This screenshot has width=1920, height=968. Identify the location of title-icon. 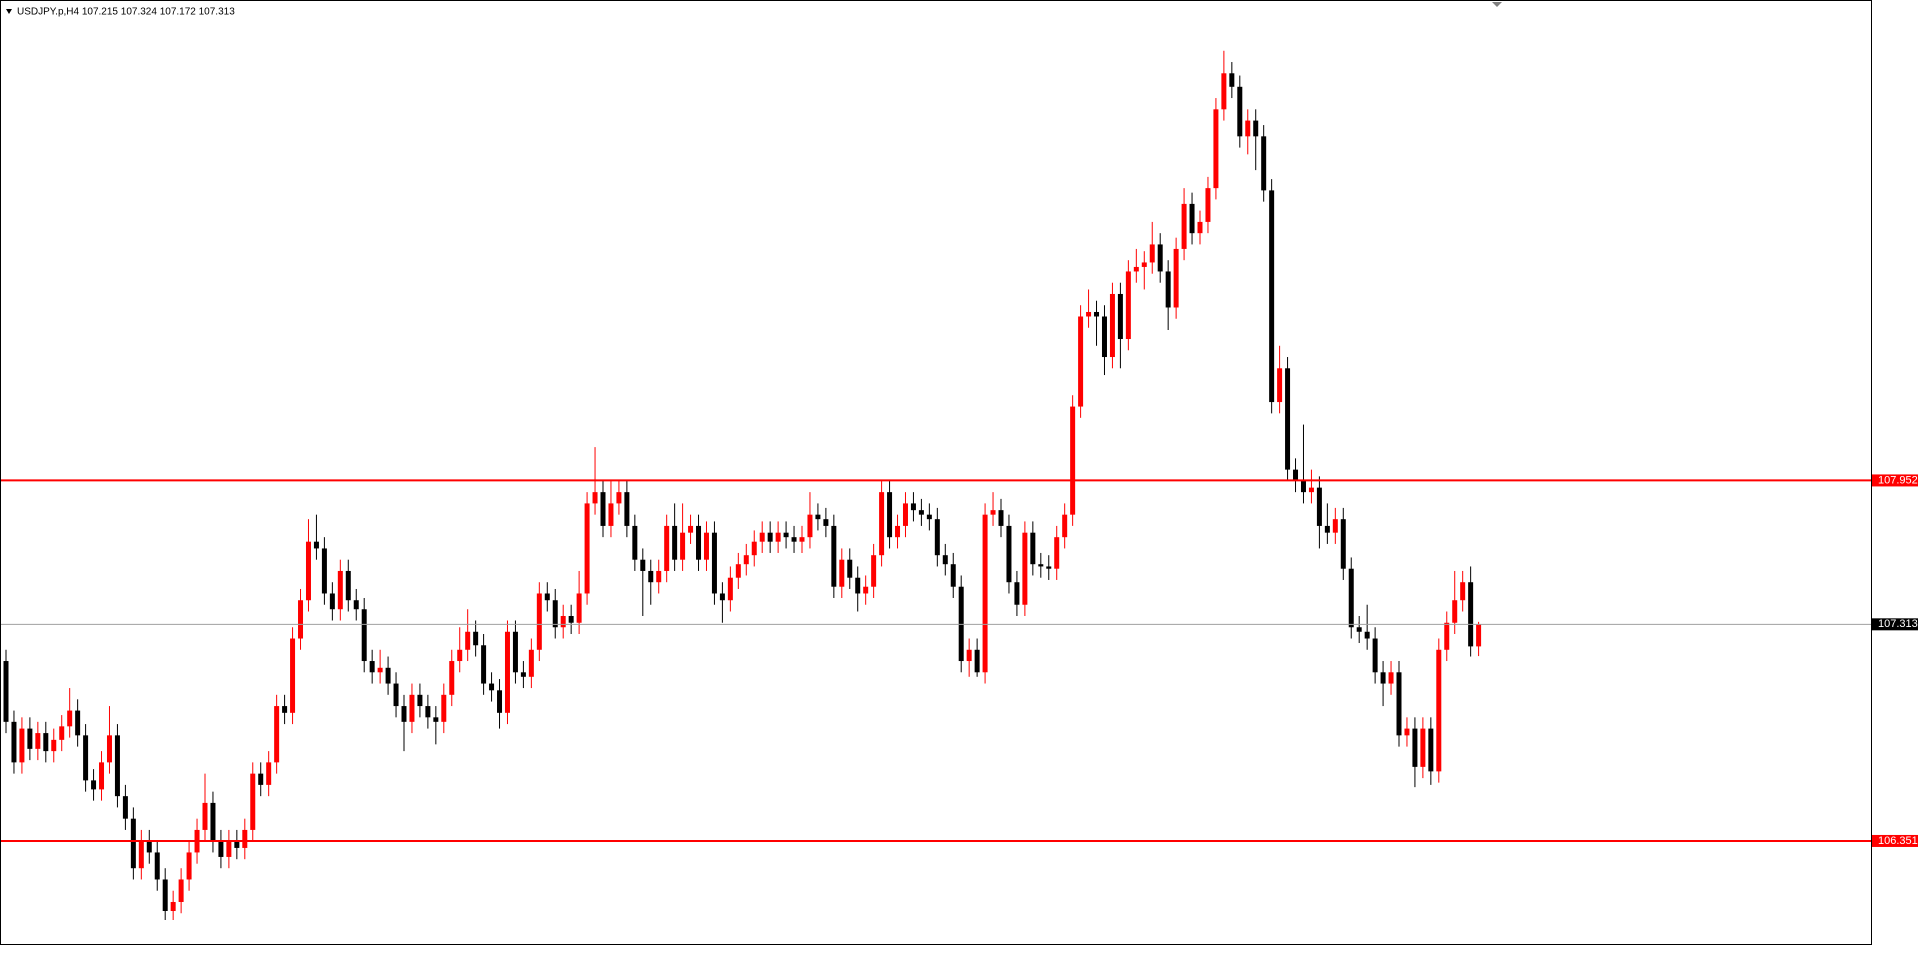
(9, 11).